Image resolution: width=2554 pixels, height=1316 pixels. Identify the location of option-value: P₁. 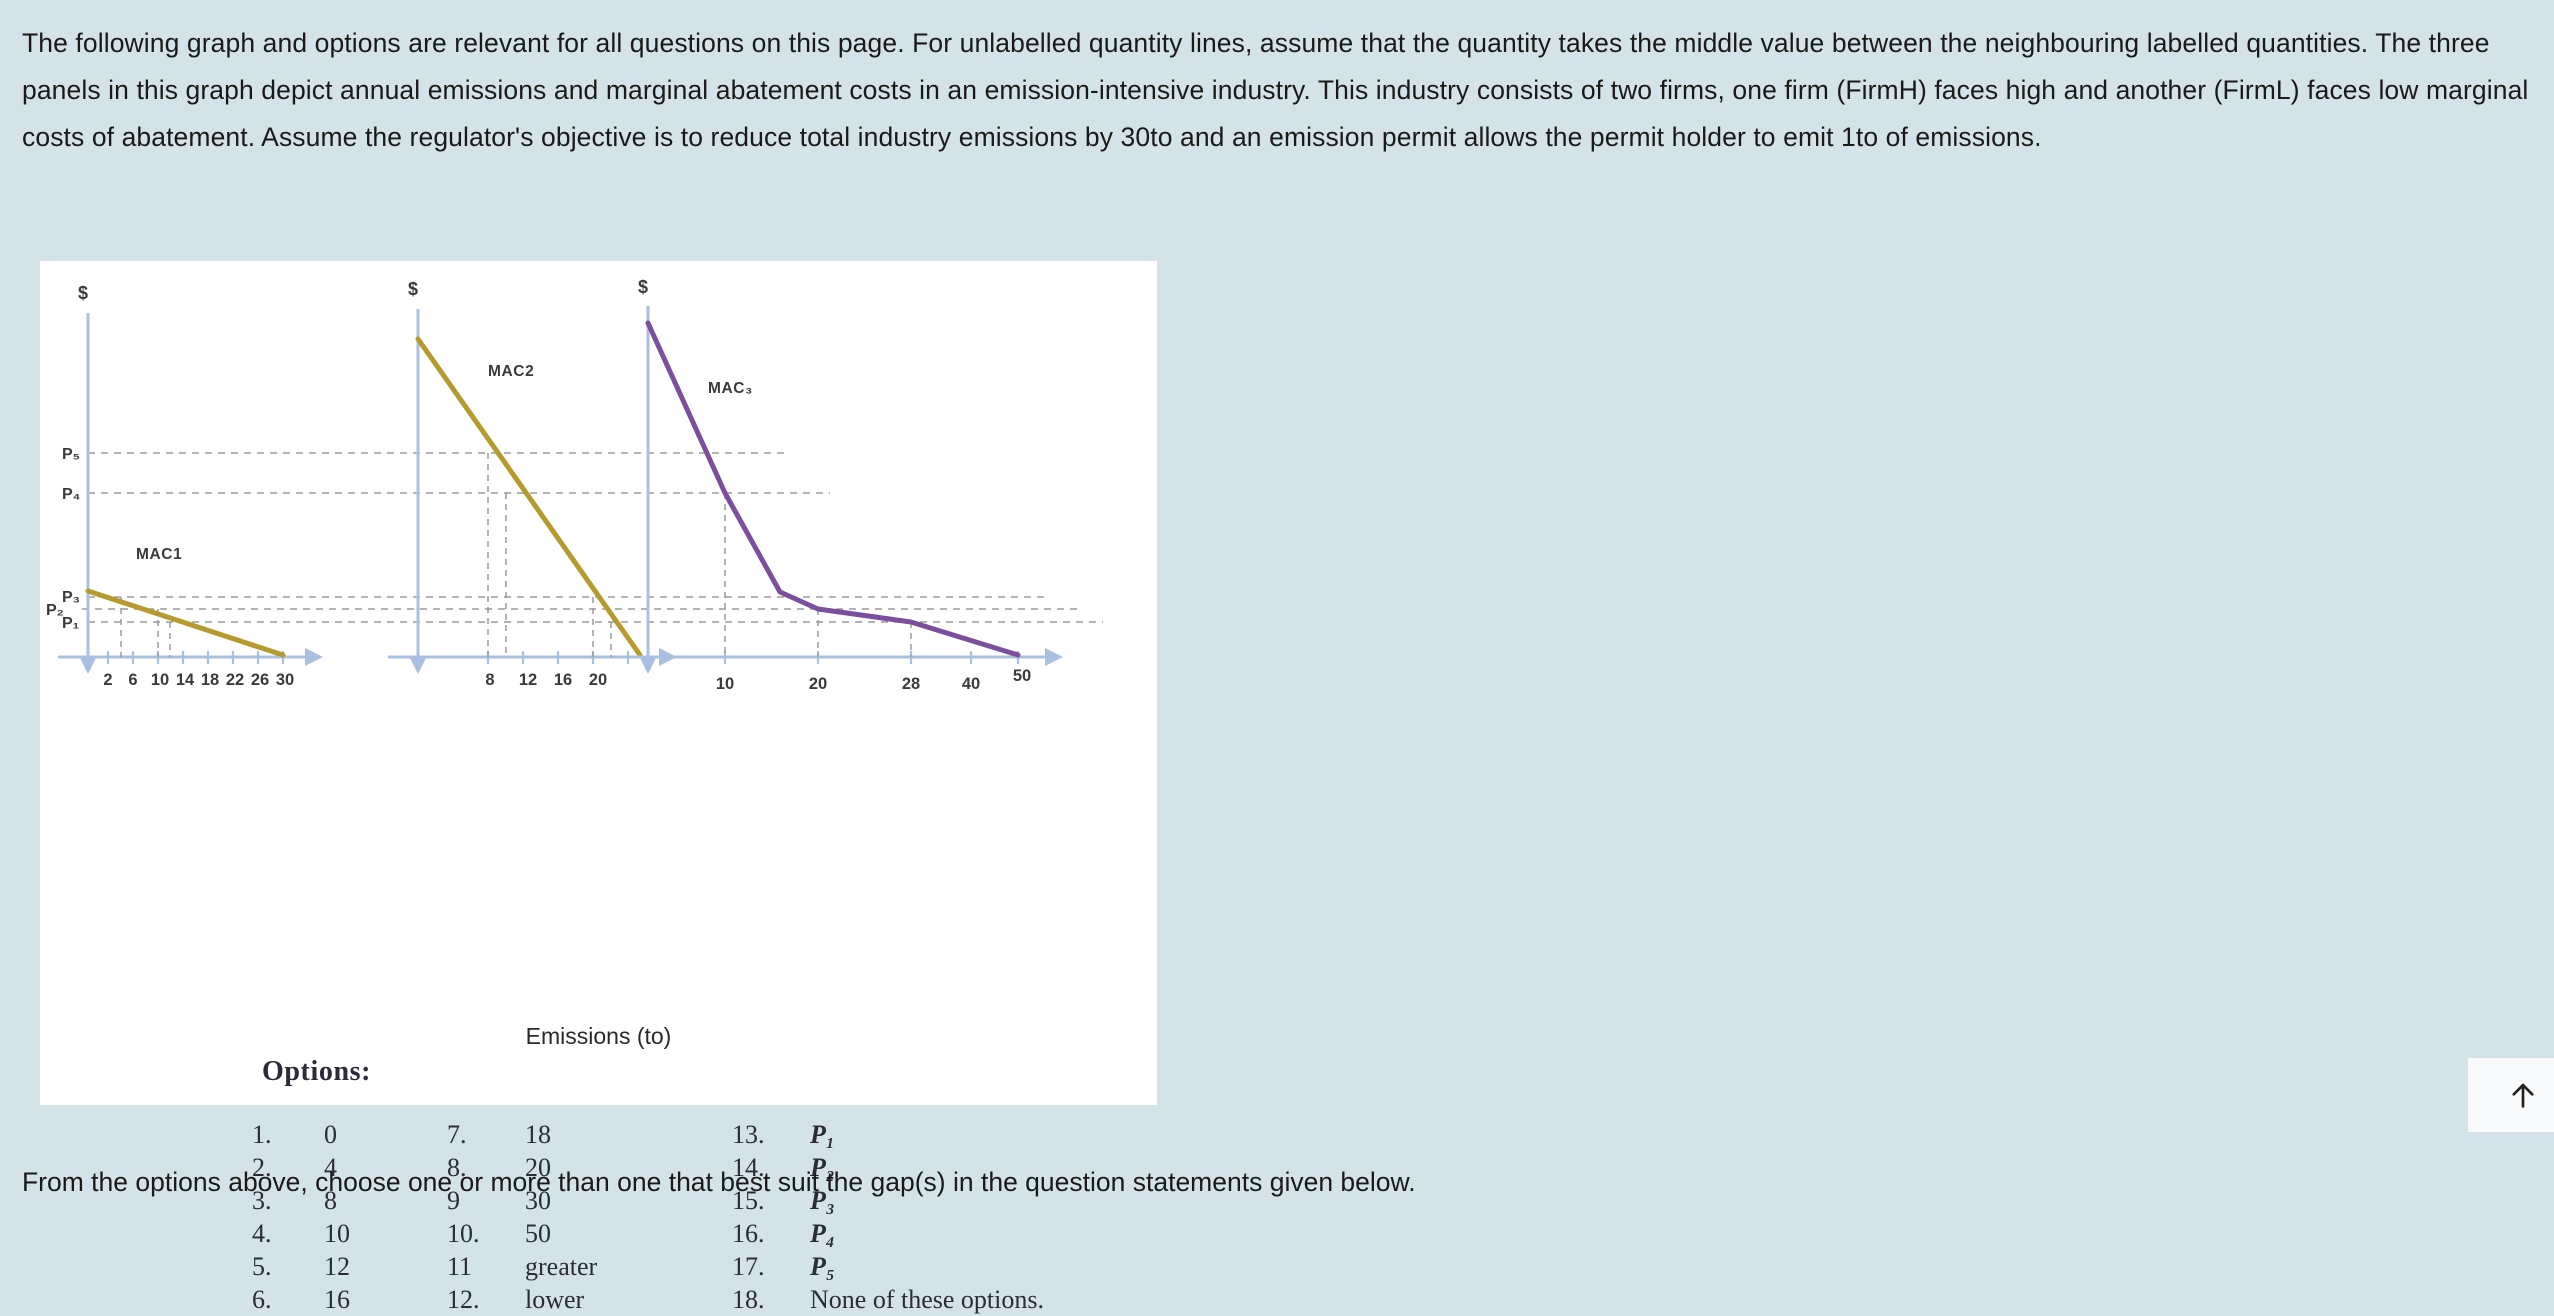
(822, 1134).